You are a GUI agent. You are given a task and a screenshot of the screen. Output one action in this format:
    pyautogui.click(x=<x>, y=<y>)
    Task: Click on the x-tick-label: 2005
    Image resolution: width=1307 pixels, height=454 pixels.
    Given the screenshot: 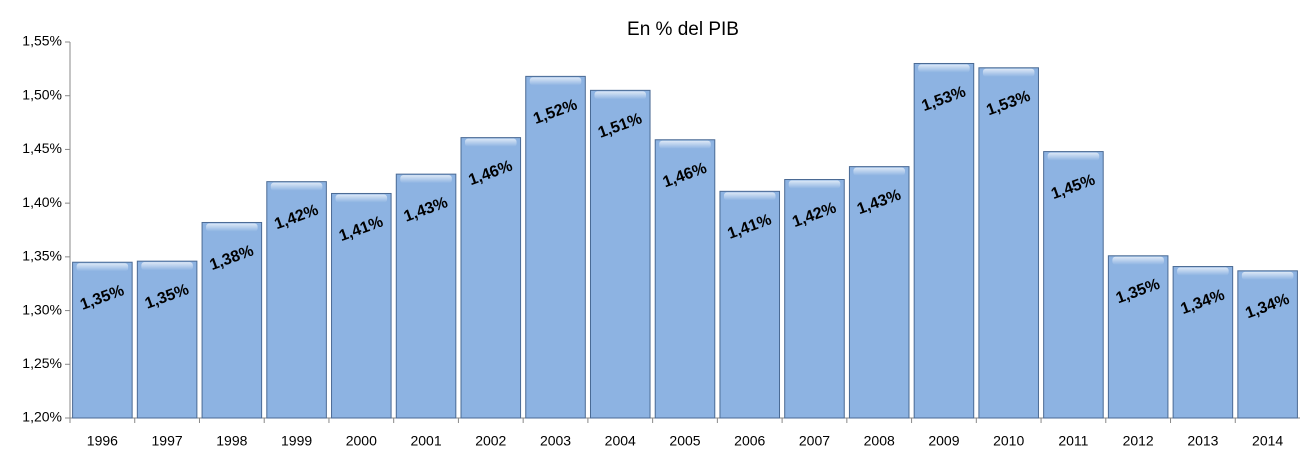 What is the action you would take?
    pyautogui.click(x=684, y=441)
    